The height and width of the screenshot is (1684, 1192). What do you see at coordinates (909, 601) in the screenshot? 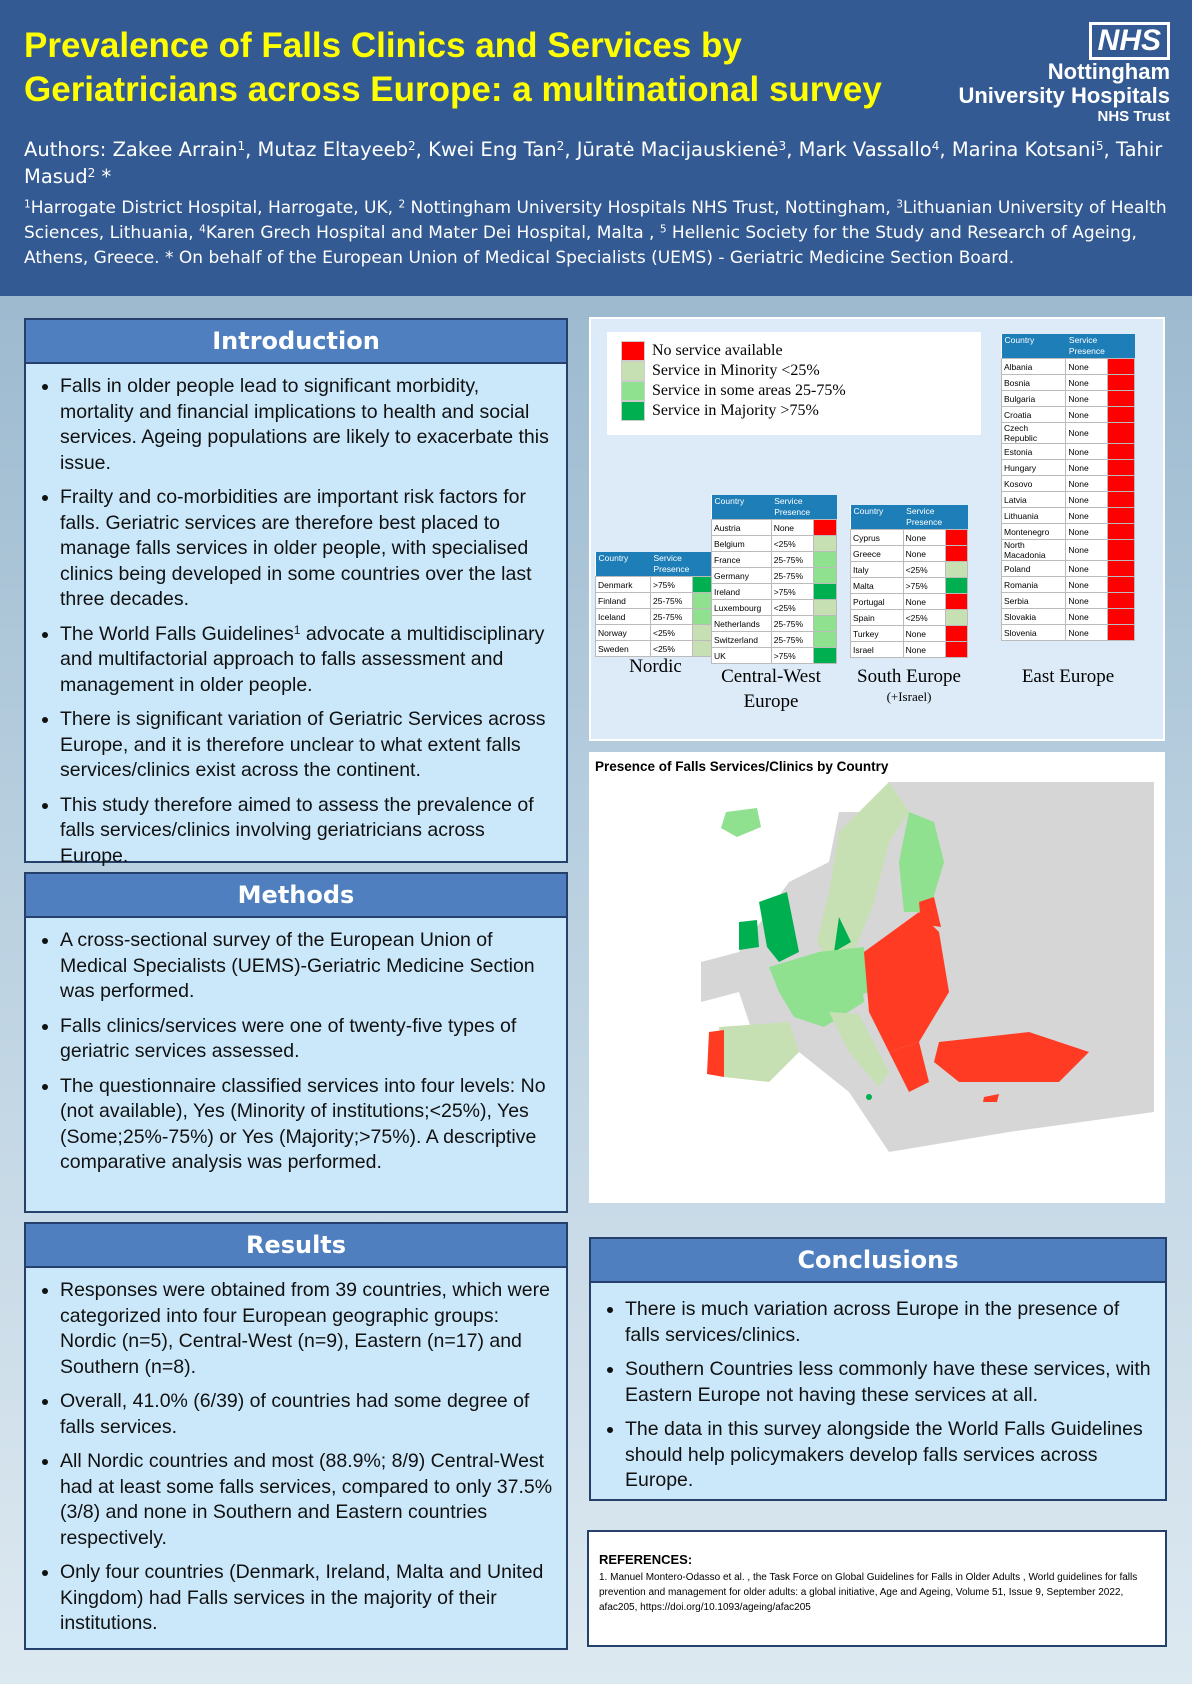
I see `table-row: Portugal None` at bounding box center [909, 601].